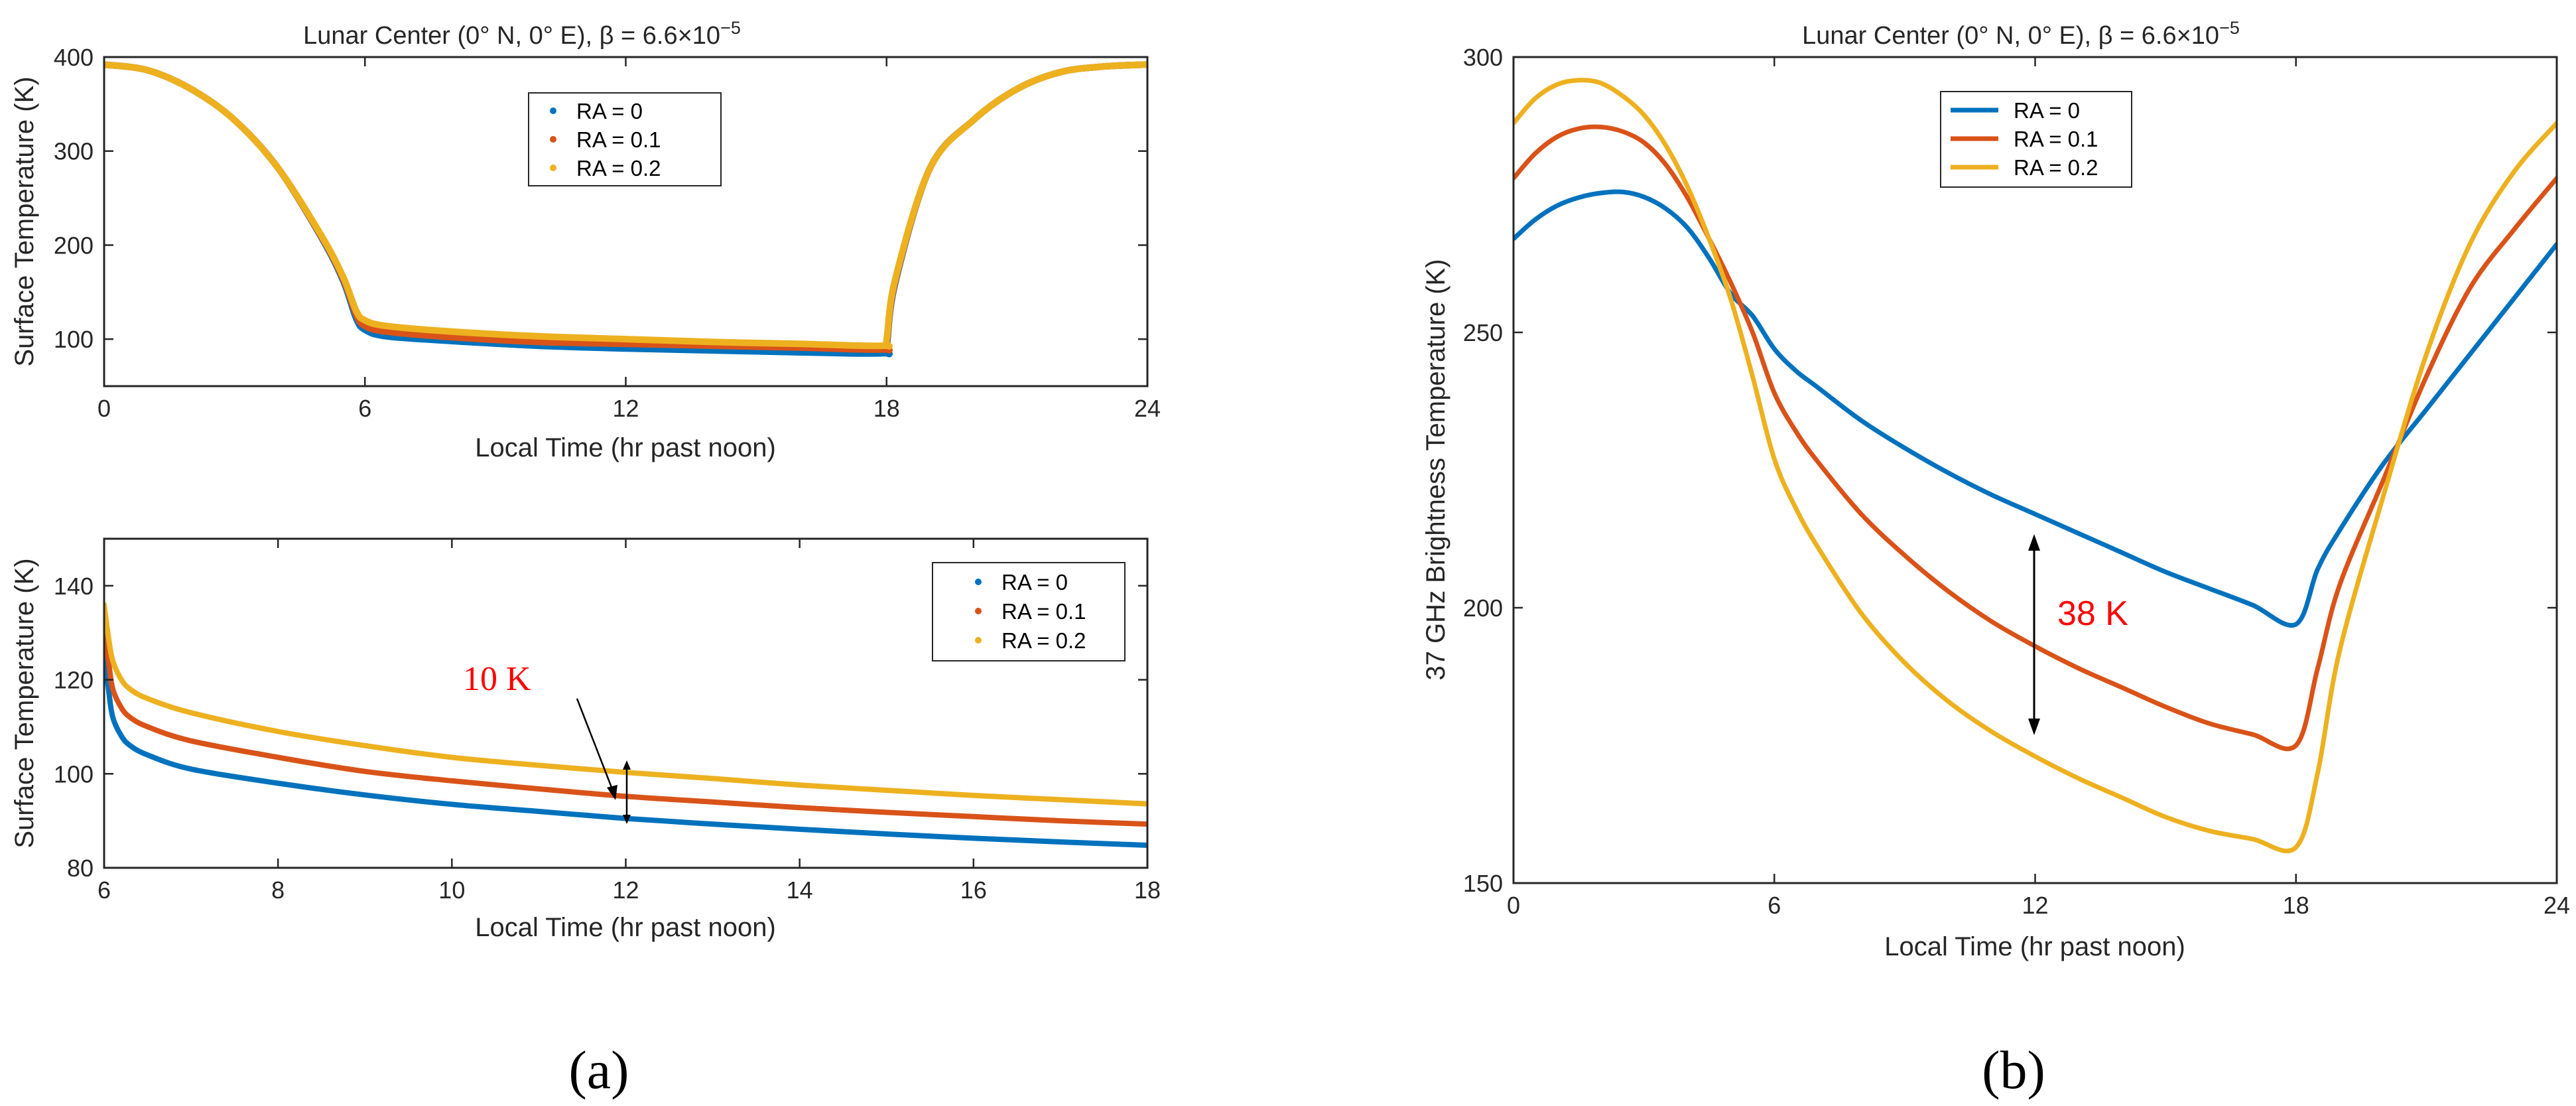  What do you see at coordinates (74, 586) in the screenshot?
I see `y-tick-label: 140` at bounding box center [74, 586].